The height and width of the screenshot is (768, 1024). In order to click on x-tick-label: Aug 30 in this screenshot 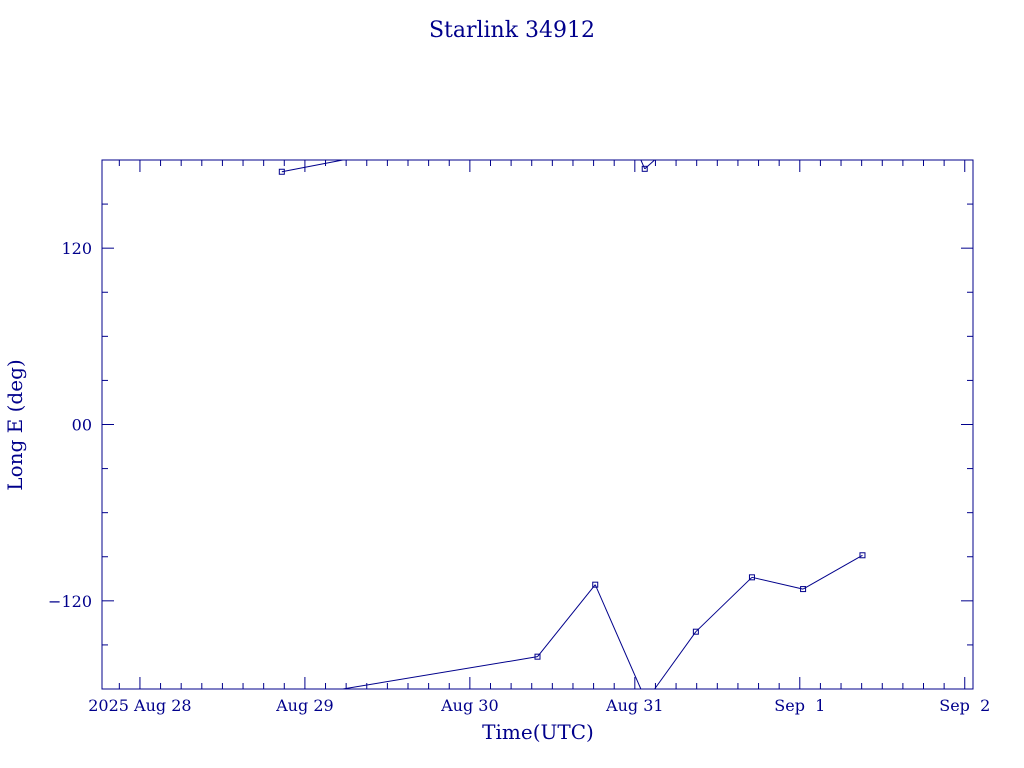, I will do `click(469, 705)`.